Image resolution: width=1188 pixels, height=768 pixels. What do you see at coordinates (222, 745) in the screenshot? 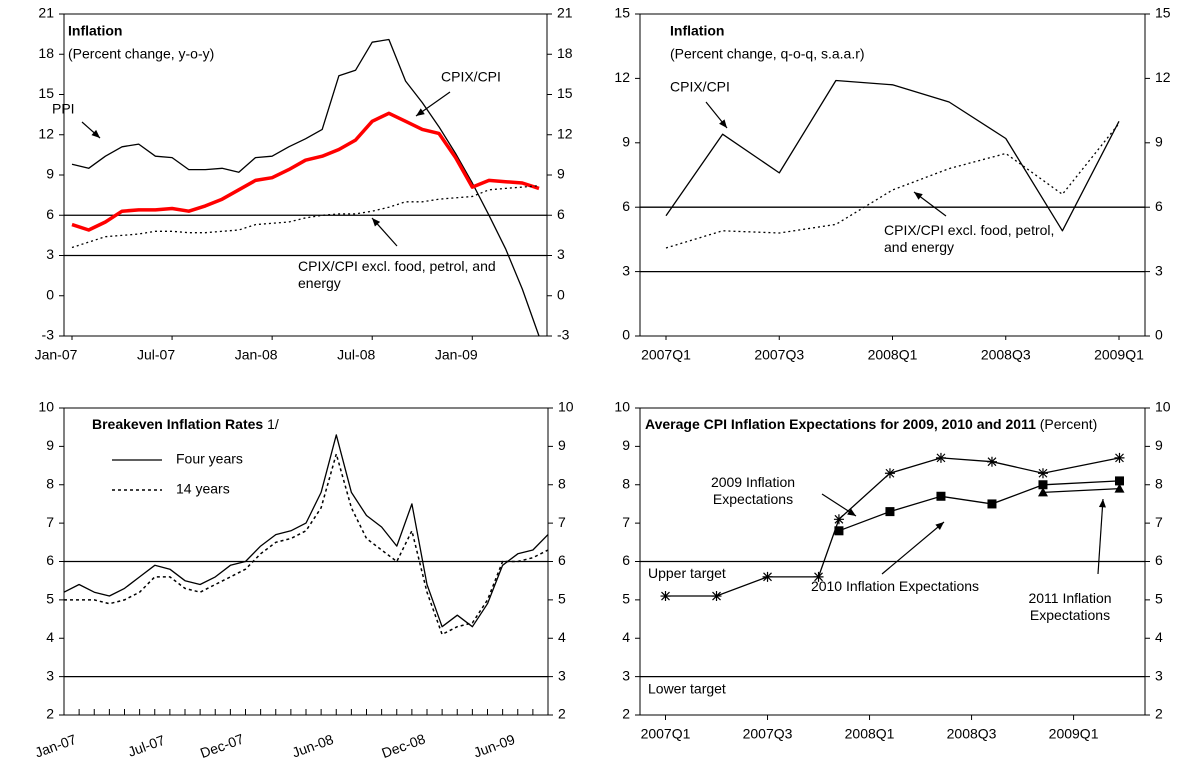
I see `x-tick-label: Dec-07` at bounding box center [222, 745].